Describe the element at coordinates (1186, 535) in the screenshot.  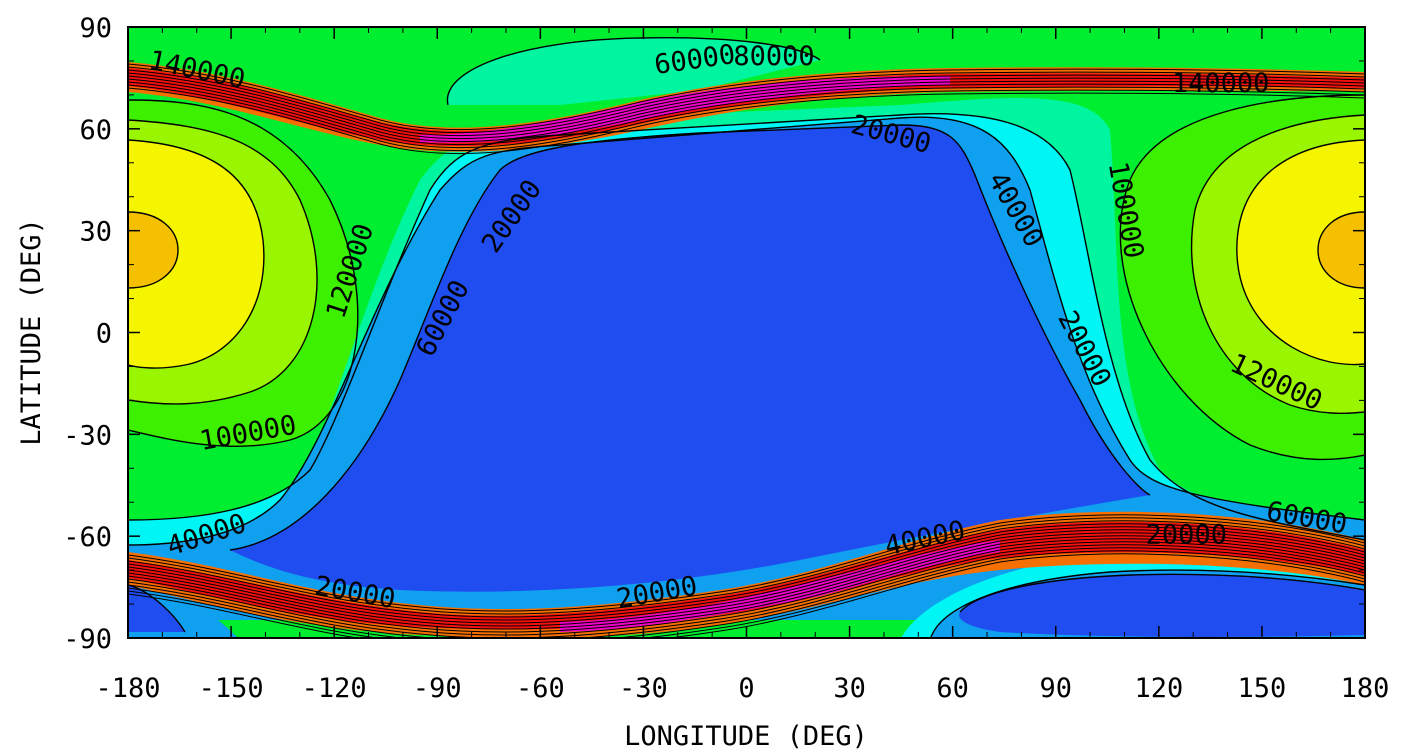
I see `contour-label: 20000` at that location.